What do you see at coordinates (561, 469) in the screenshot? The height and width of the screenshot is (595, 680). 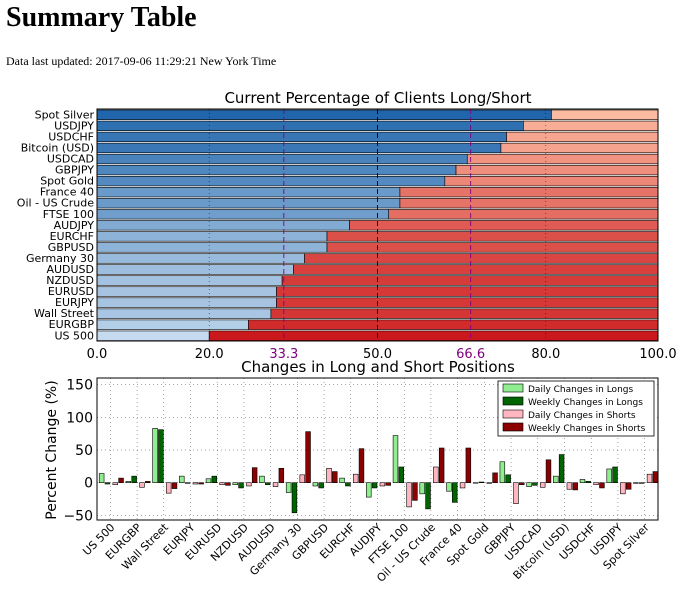 I see `bar-weekly-longs-bitcoin-usd` at bounding box center [561, 469].